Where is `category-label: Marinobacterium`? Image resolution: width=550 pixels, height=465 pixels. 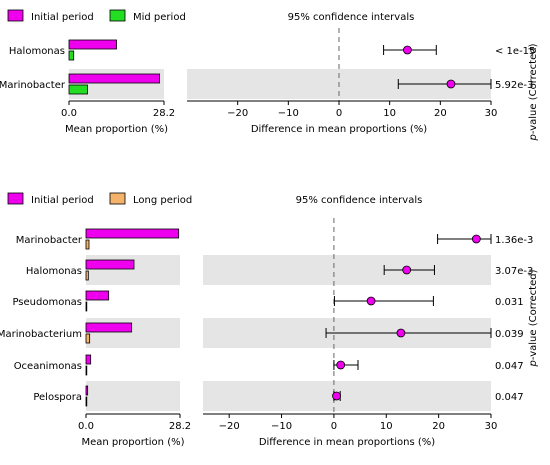 category-label: Marinobacterium is located at coordinates (41, 334).